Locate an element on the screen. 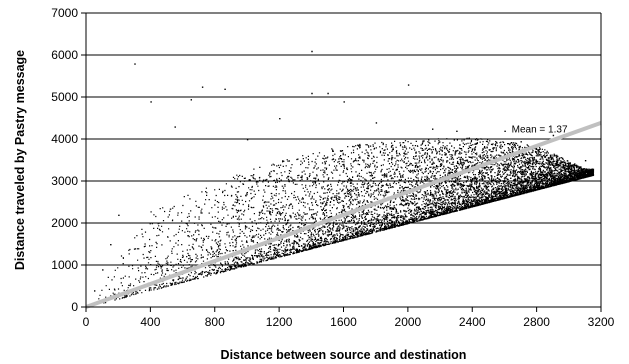  x-axis-title: Distance between source and destination is located at coordinates (344, 355).